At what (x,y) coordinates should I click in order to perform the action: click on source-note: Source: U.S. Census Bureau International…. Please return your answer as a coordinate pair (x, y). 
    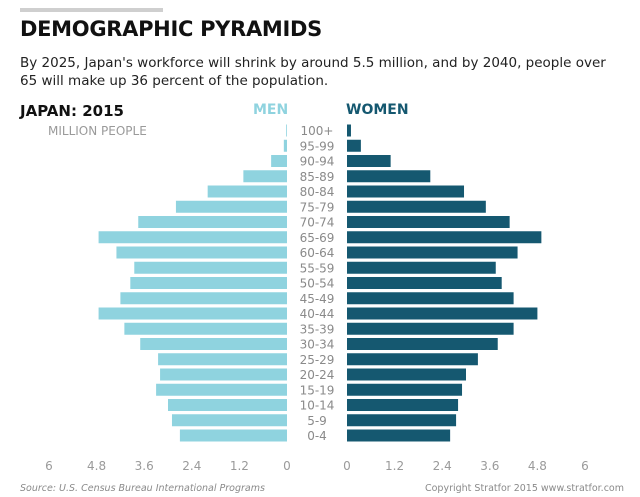
    Looking at the image, I should click on (142, 488).